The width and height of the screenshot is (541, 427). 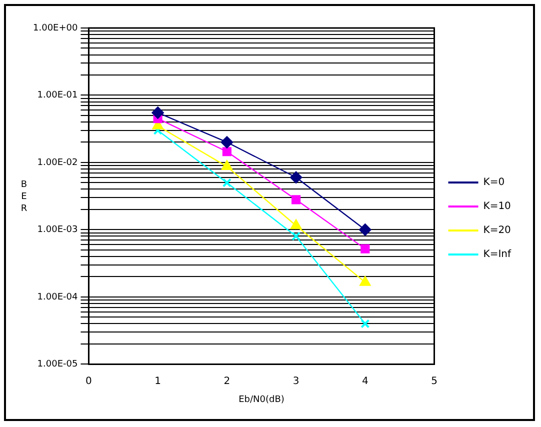 I want to click on y-tick-label: 1.00E-02, so click(x=57, y=163).